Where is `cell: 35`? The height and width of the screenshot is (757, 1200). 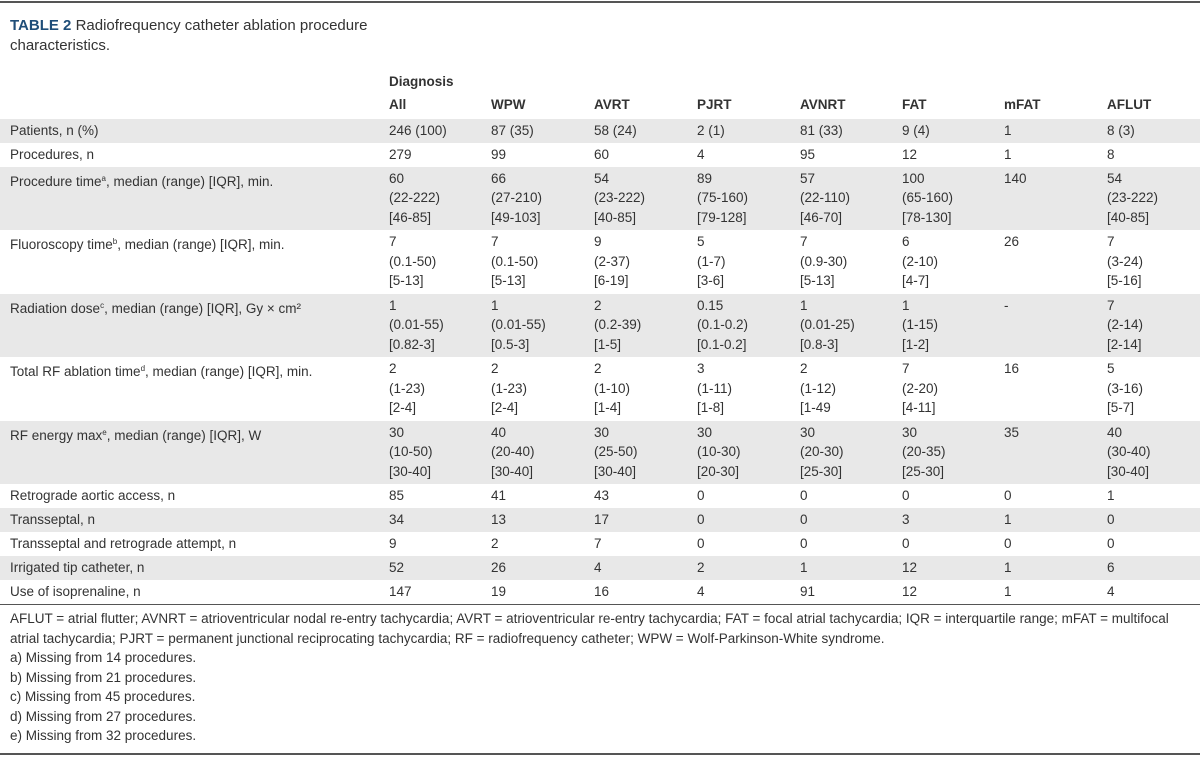 cell: 35 is located at coordinates (1012, 432).